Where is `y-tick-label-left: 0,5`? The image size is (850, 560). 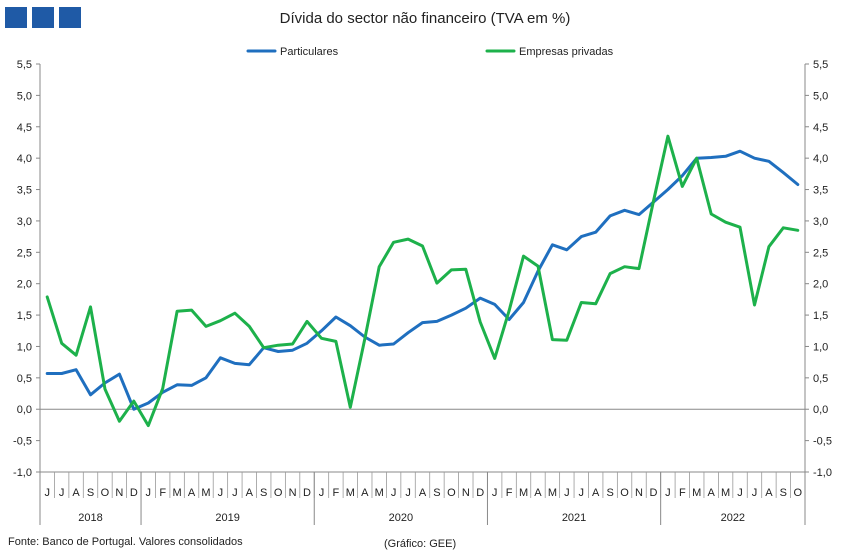
y-tick-label-left: 0,5 is located at coordinates (24, 379).